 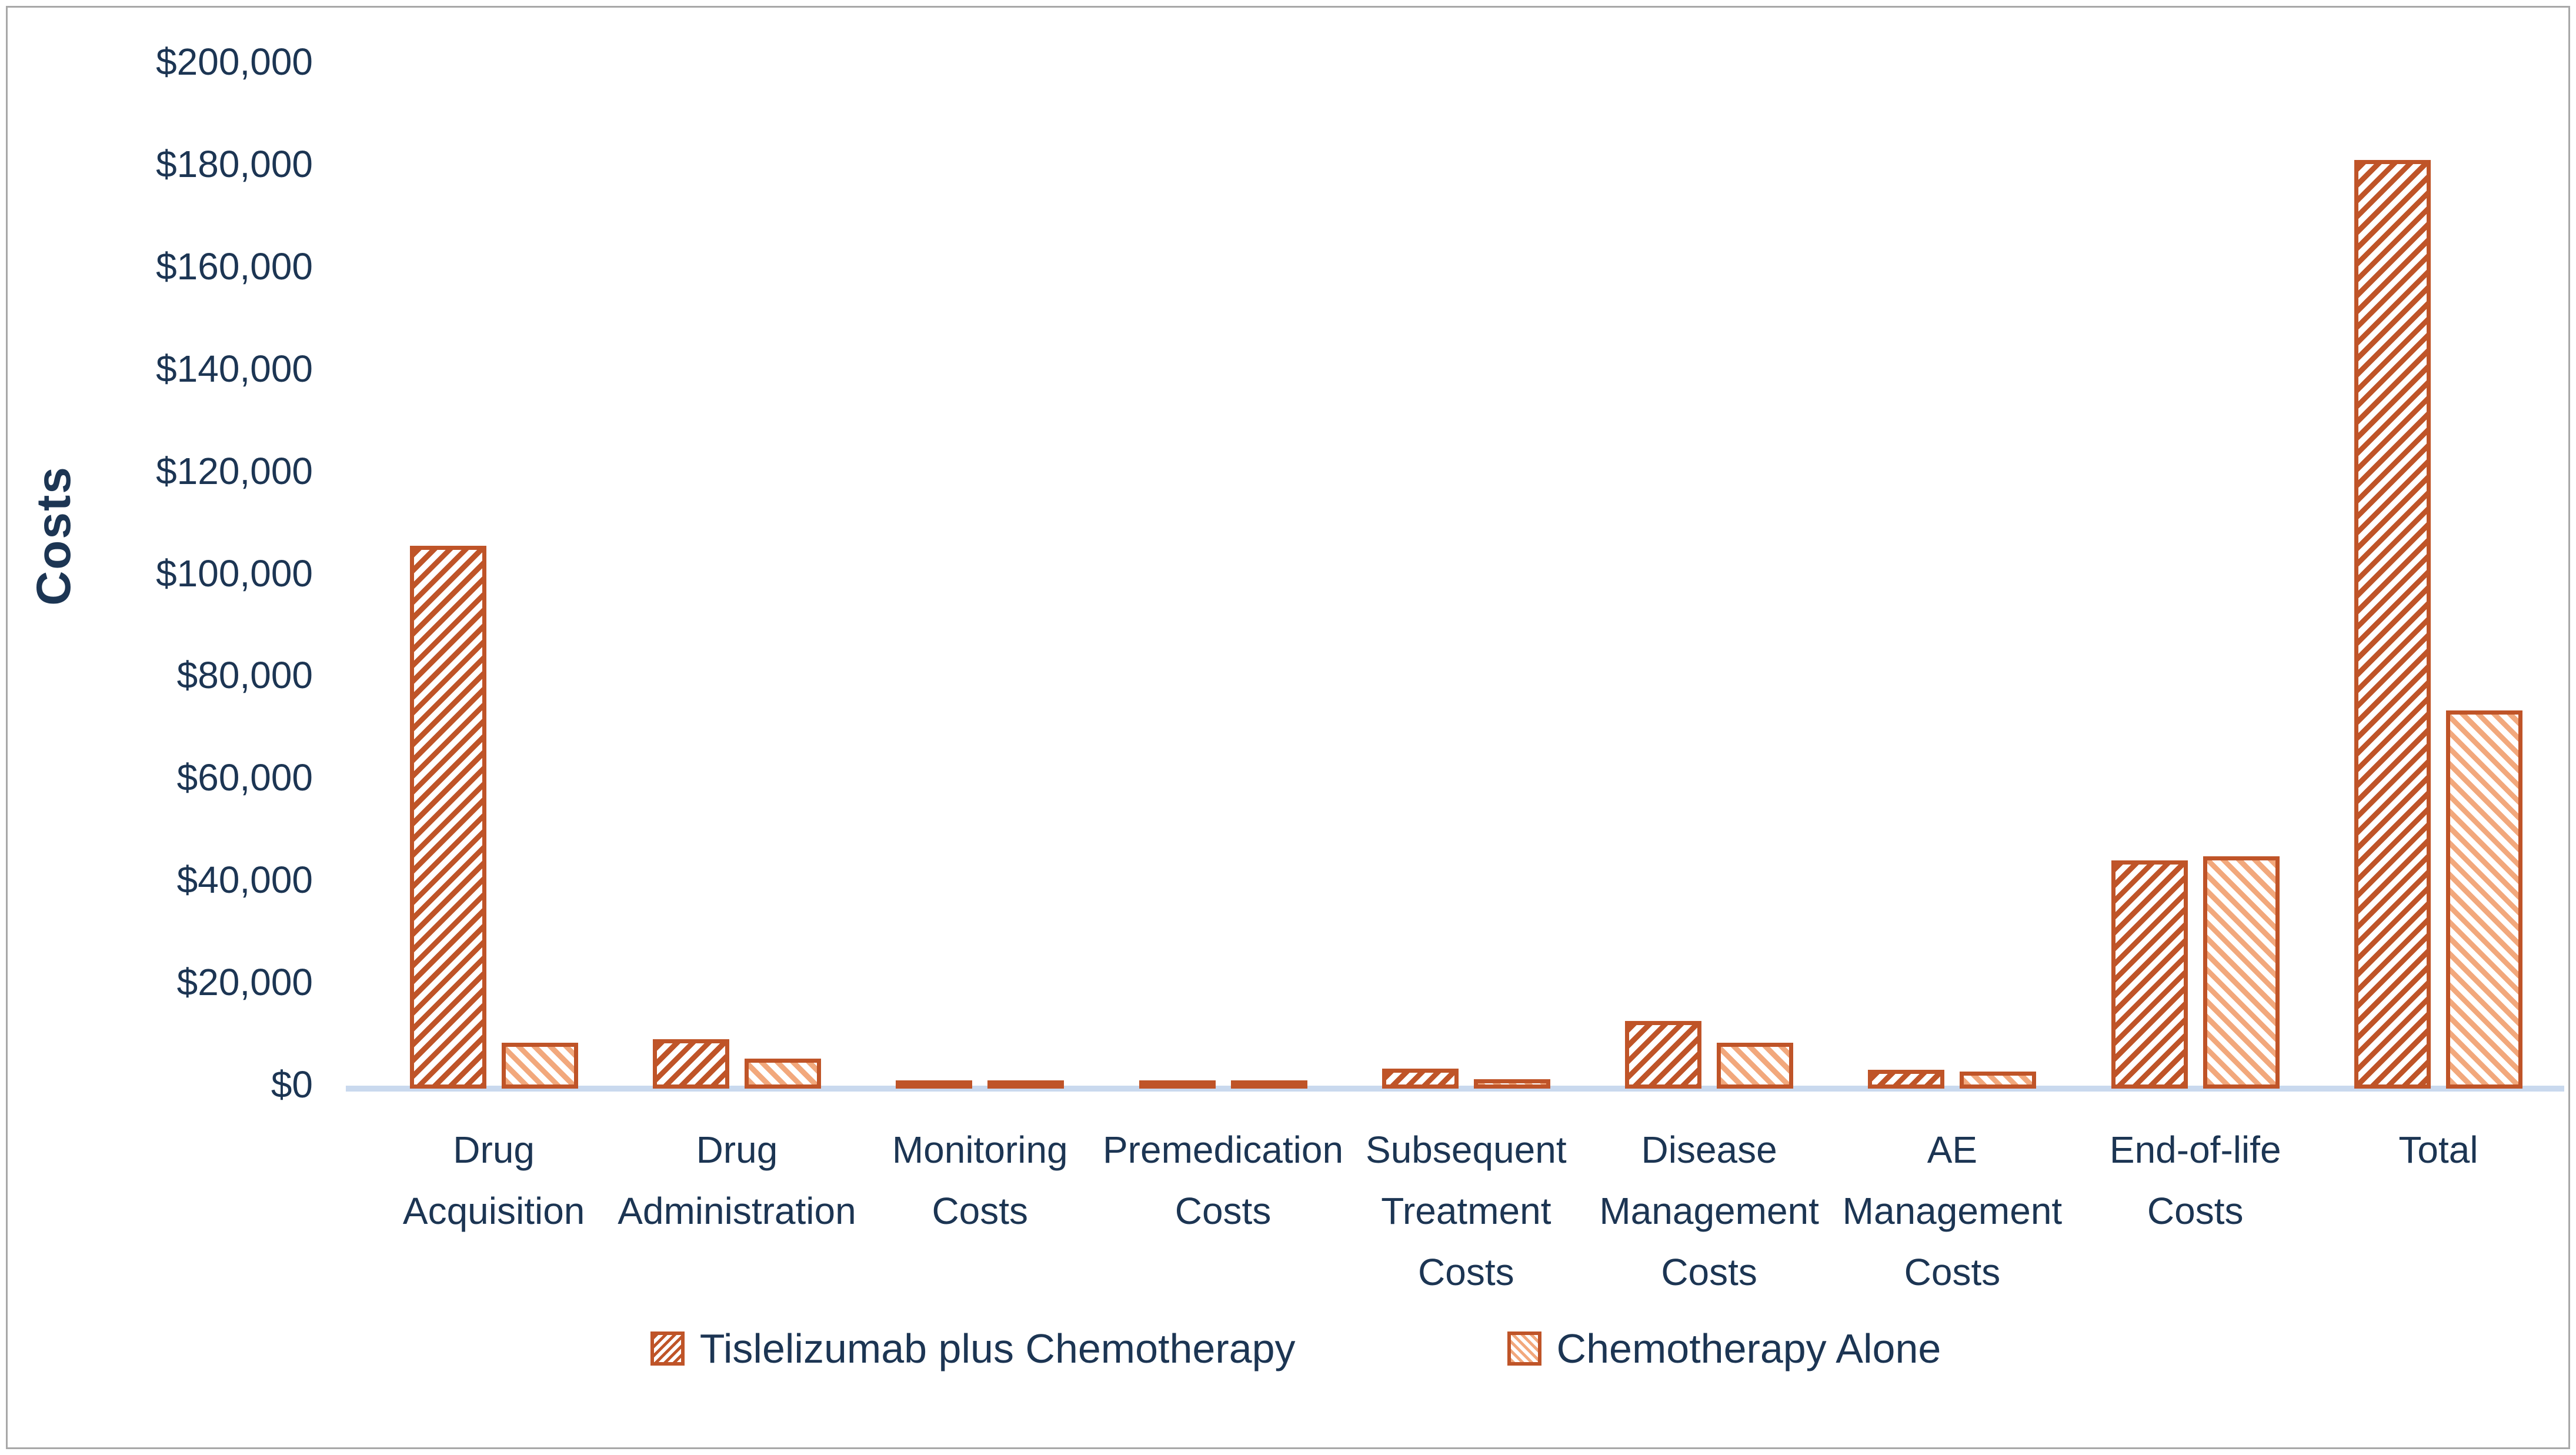 What do you see at coordinates (539, 1066) in the screenshot?
I see `bar-chemotherapy-alone-drug-acquisition` at bounding box center [539, 1066].